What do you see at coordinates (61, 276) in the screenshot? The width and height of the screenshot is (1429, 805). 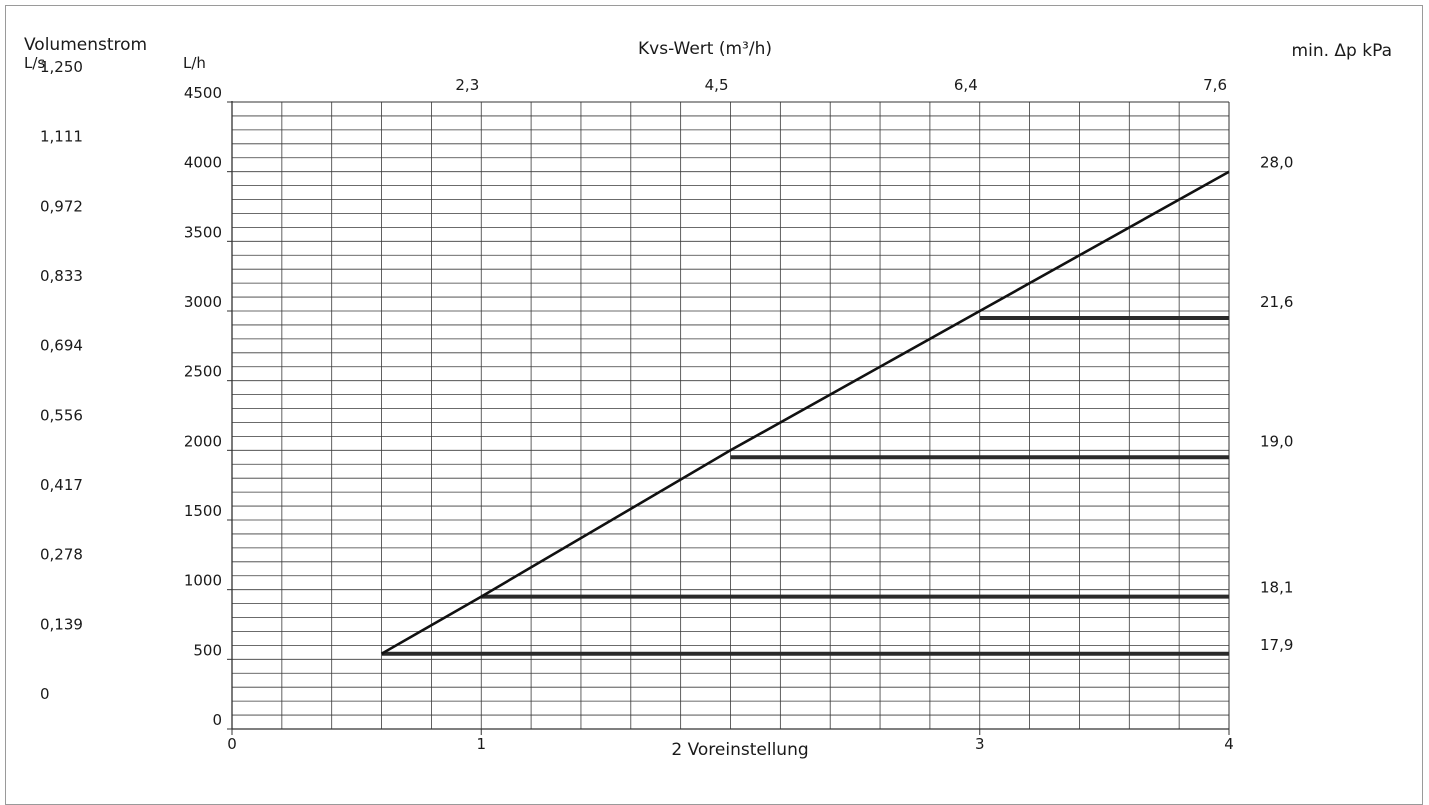 I see `ls-tick-label: 0,833` at bounding box center [61, 276].